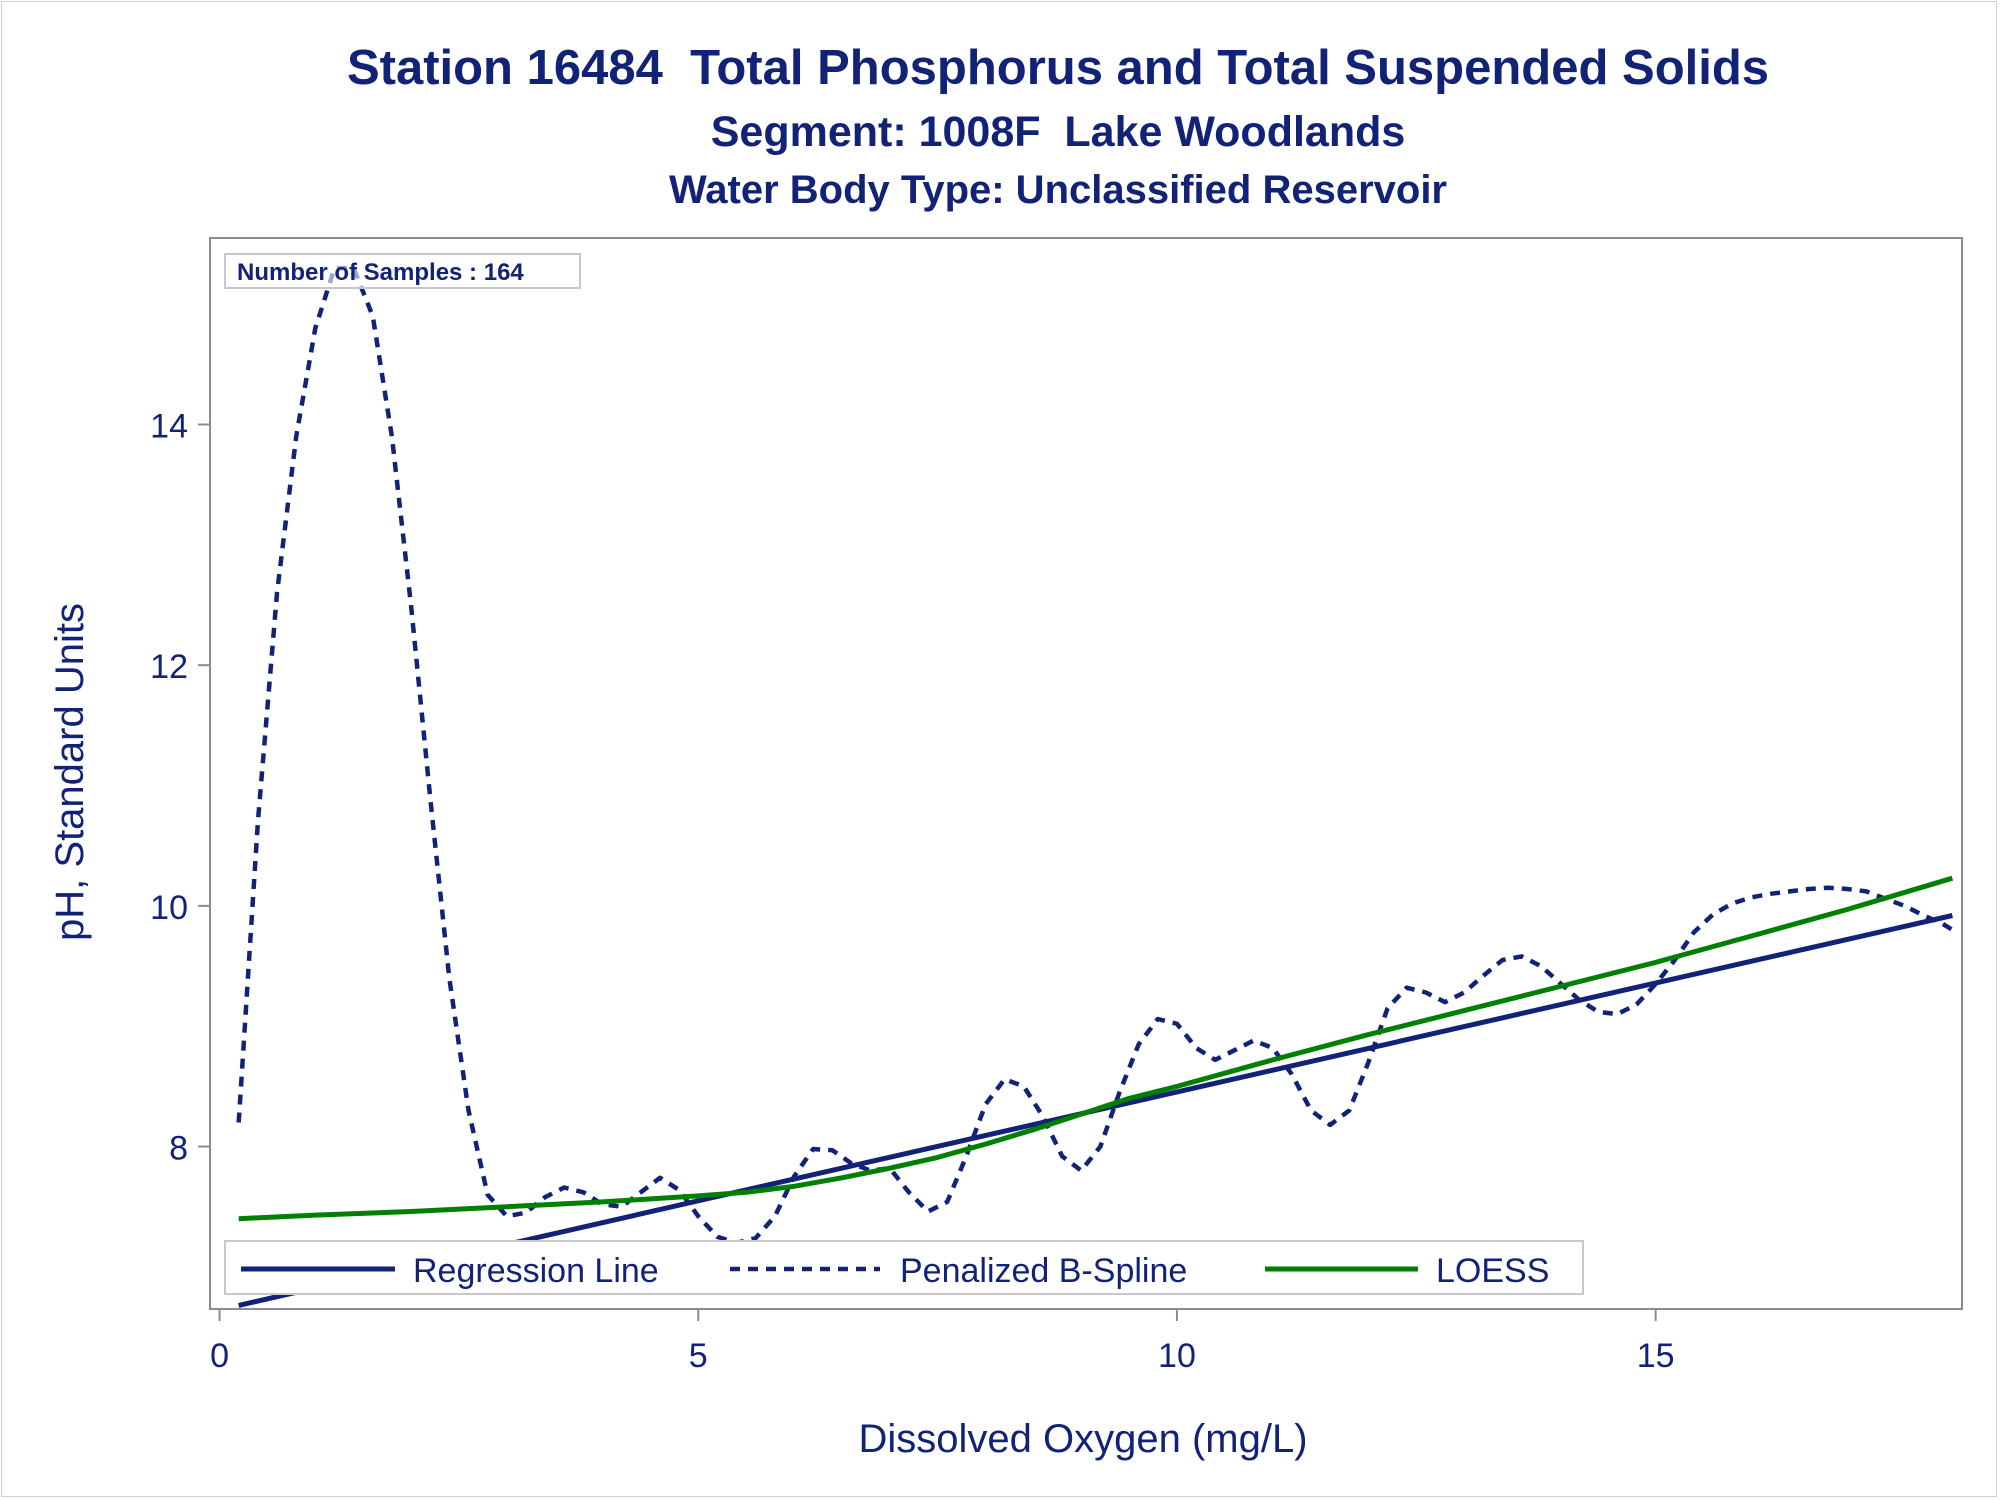  Describe the element at coordinates (169, 427) in the screenshot. I see `y-tick-label: 14` at that location.